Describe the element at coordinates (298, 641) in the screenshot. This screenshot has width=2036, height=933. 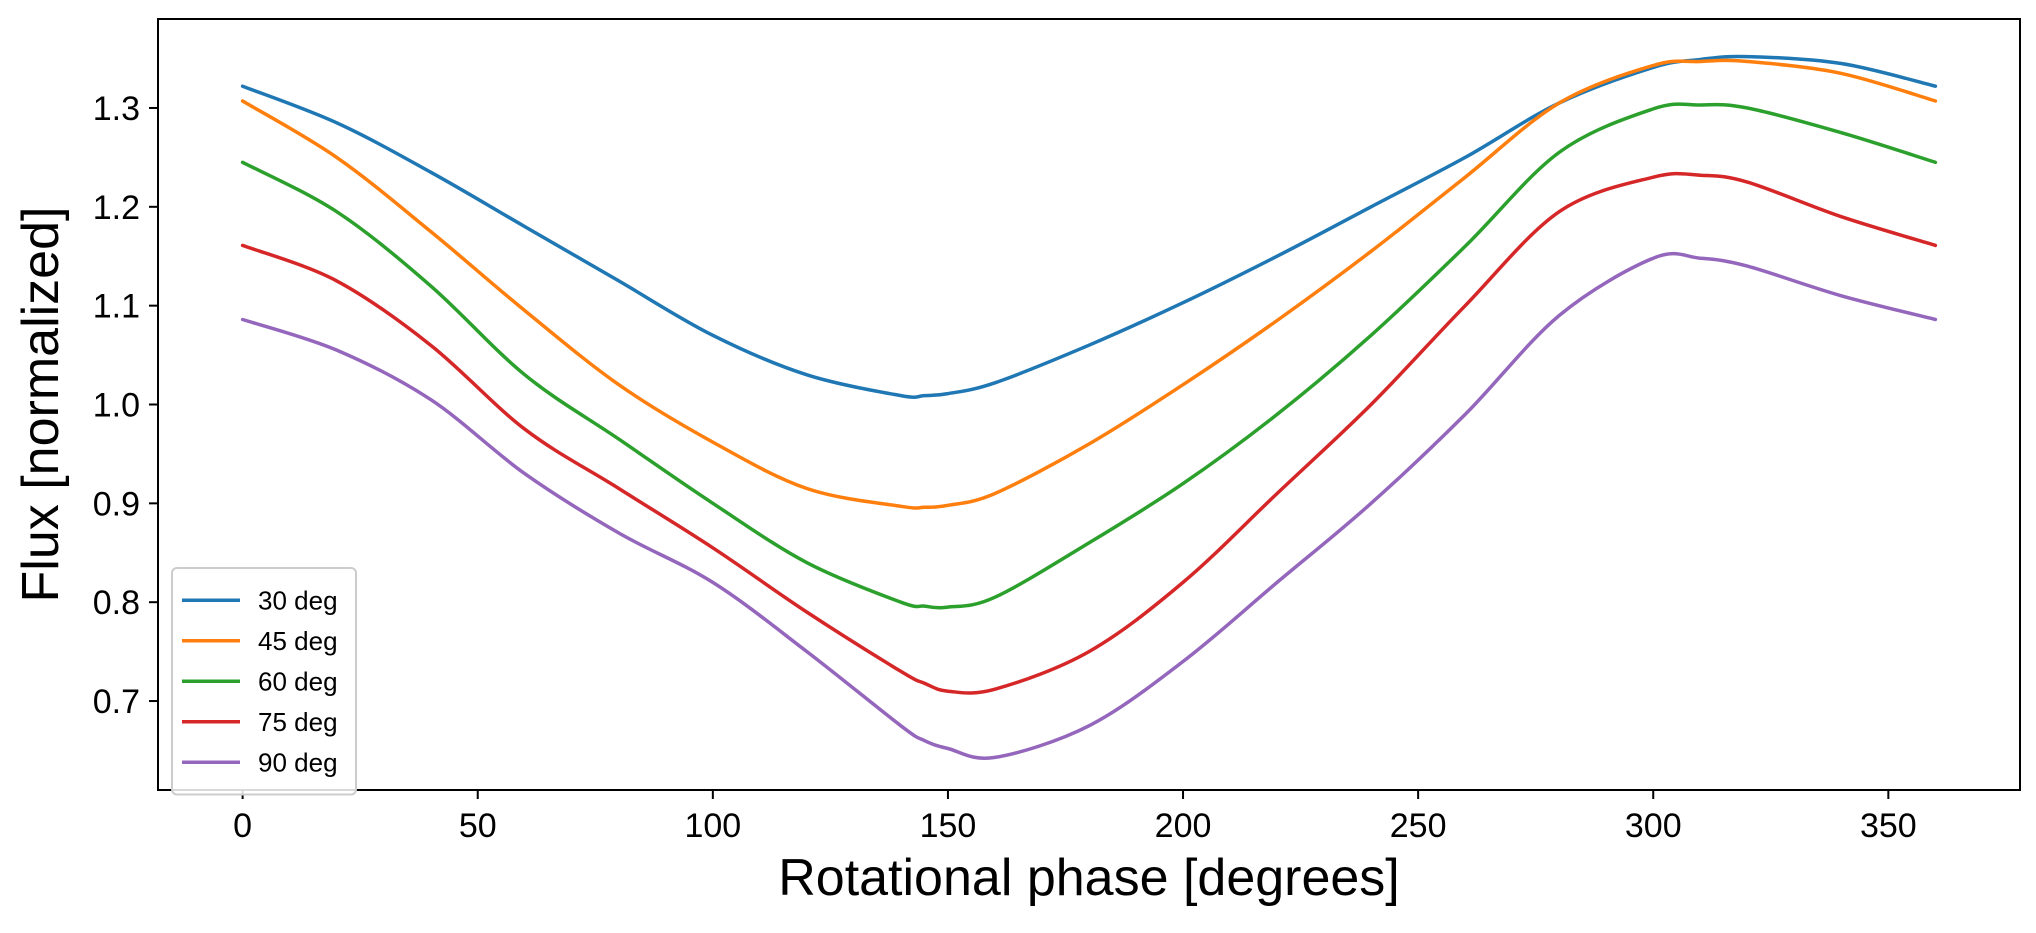
I see `legend-label: 45 deg` at that location.